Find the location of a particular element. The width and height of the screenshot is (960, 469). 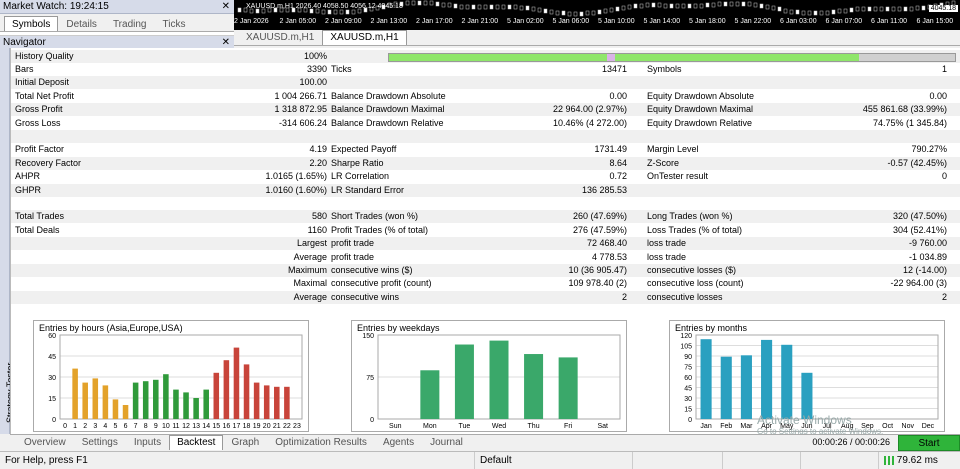

metric-label: consecutive losses is located at coordinates (685, 296).